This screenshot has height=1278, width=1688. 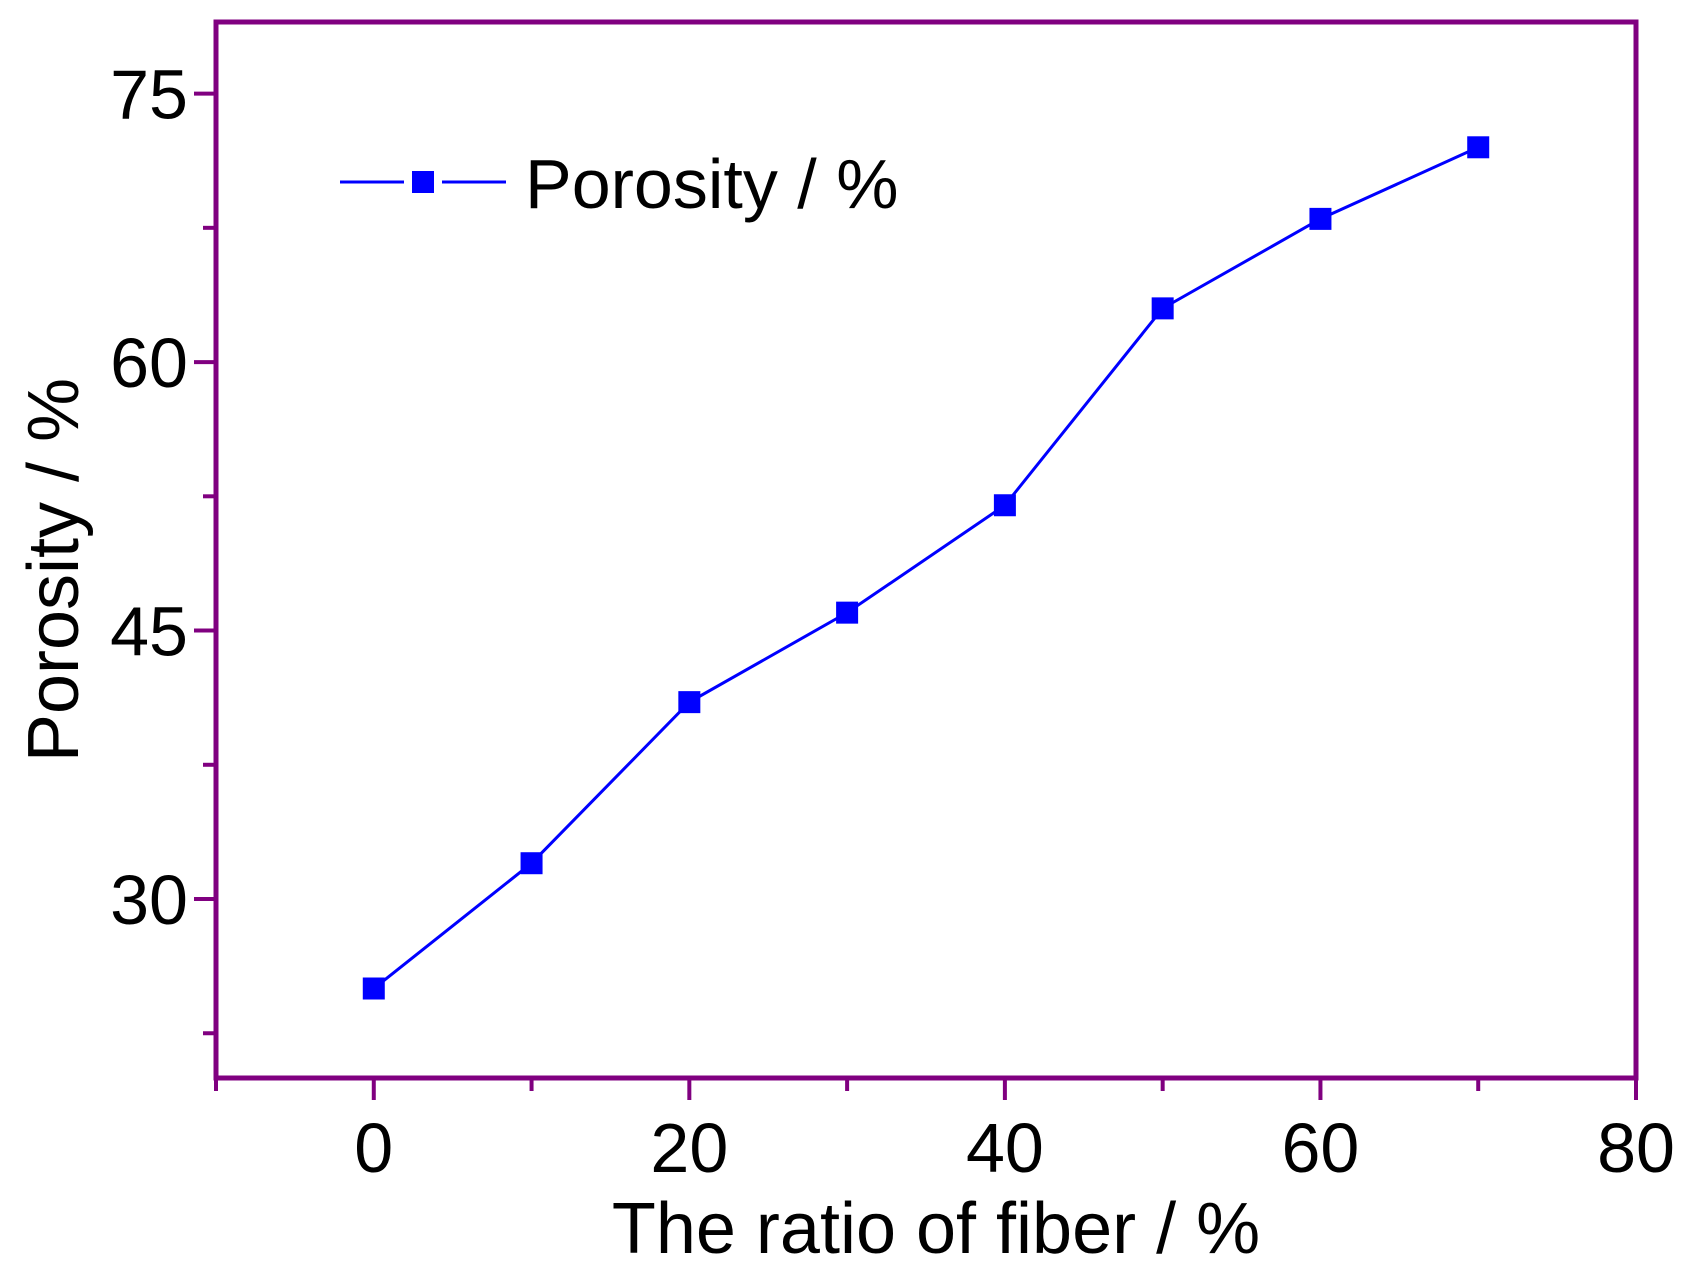 What do you see at coordinates (149, 363) in the screenshot?
I see `y-tick-label: 60` at bounding box center [149, 363].